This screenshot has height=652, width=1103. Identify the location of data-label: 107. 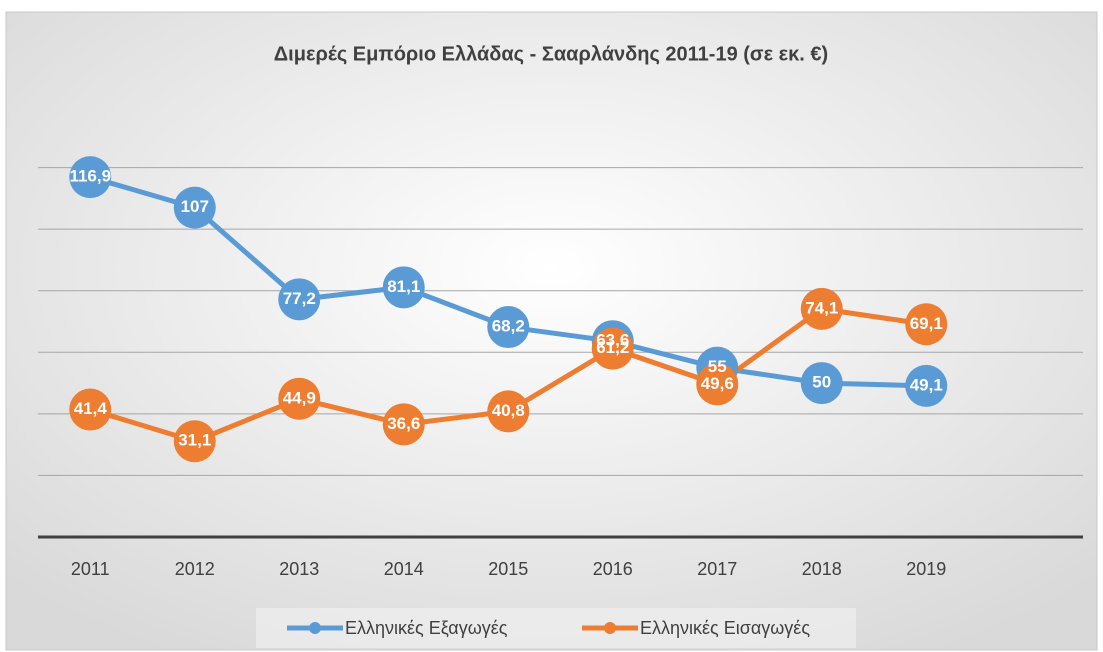
(195, 206).